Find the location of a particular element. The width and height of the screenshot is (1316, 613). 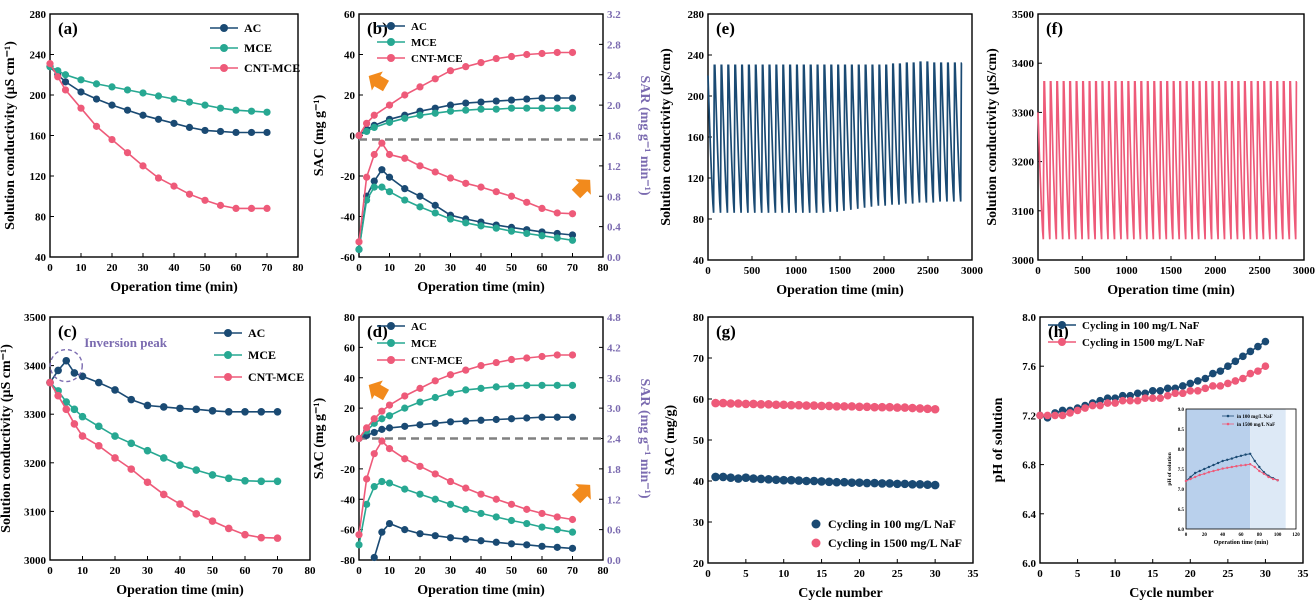

x-tick-label: 60 is located at coordinates (246, 571).